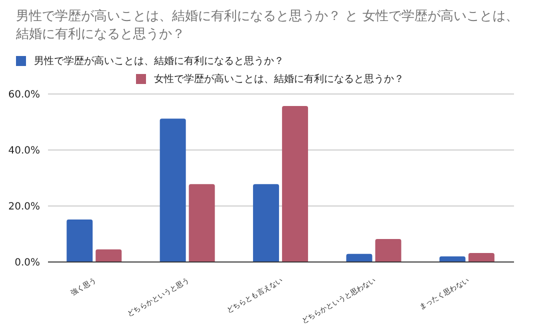  I want to click on y-tick-label: 0.0%, so click(27, 263).